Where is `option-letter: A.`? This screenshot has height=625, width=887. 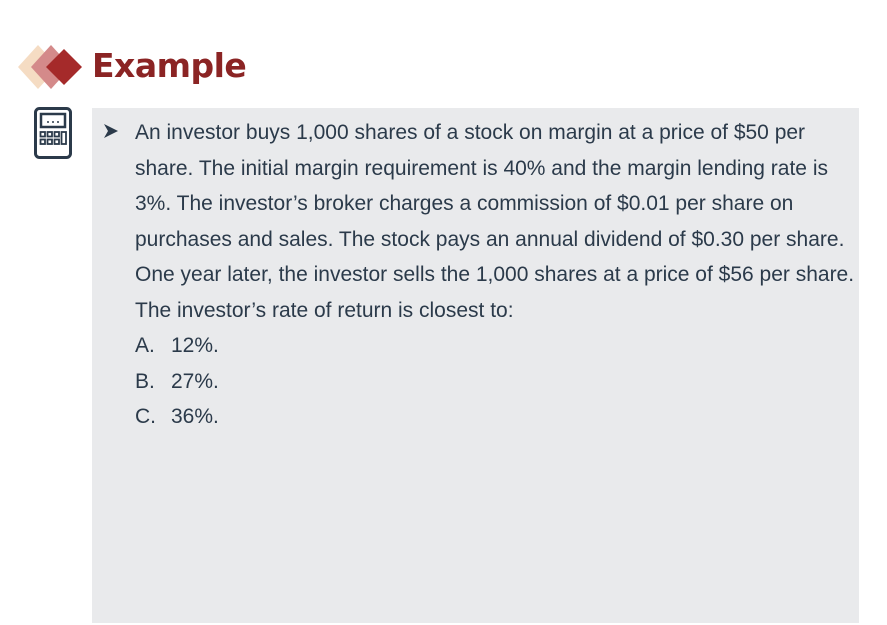 option-letter: A. is located at coordinates (145, 345).